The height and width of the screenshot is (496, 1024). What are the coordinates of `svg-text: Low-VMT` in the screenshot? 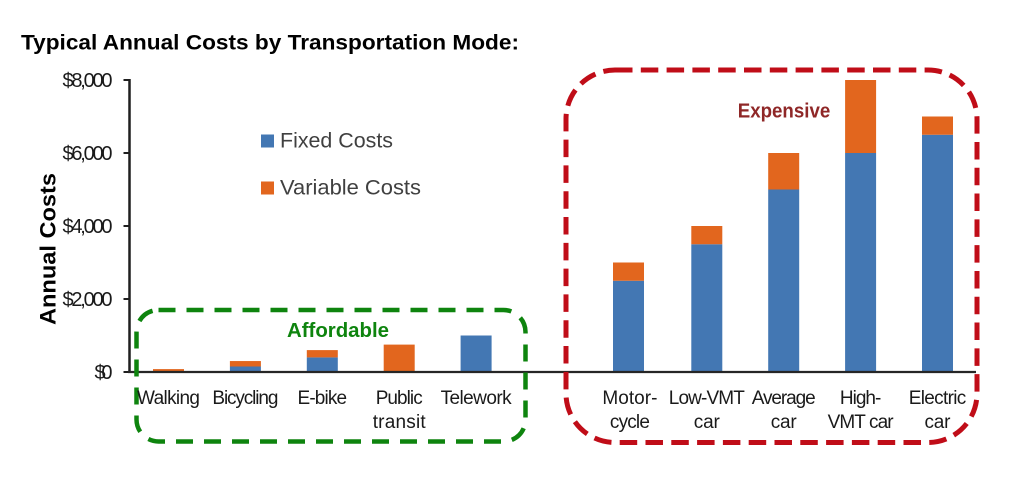 It's located at (707, 398).